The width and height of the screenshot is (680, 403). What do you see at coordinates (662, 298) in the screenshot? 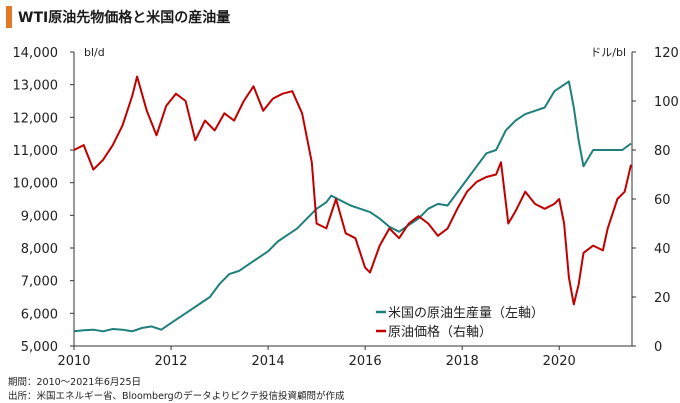
I see `right-tick-label: 20` at bounding box center [662, 298].